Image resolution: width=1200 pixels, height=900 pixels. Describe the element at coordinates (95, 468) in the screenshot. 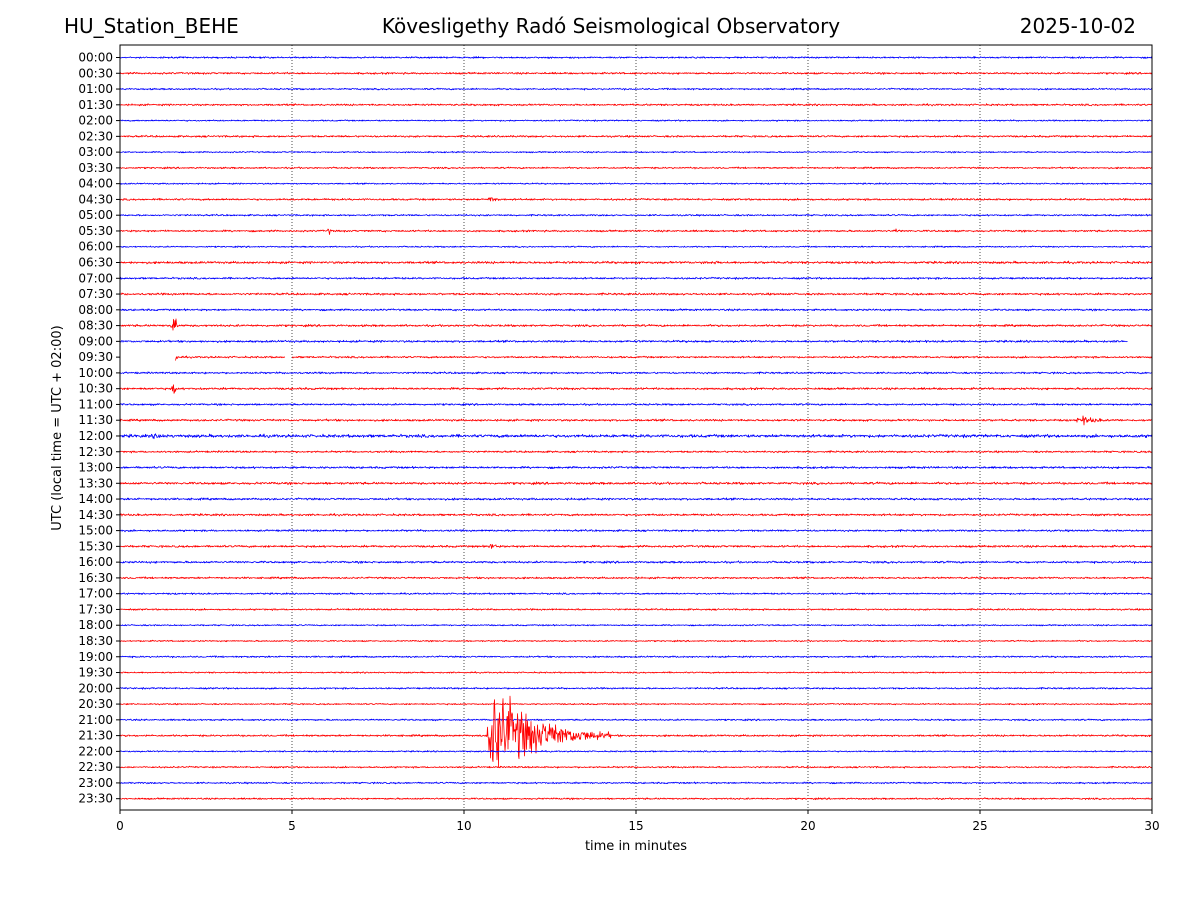

I see `y-tick-label: 13:00` at that location.